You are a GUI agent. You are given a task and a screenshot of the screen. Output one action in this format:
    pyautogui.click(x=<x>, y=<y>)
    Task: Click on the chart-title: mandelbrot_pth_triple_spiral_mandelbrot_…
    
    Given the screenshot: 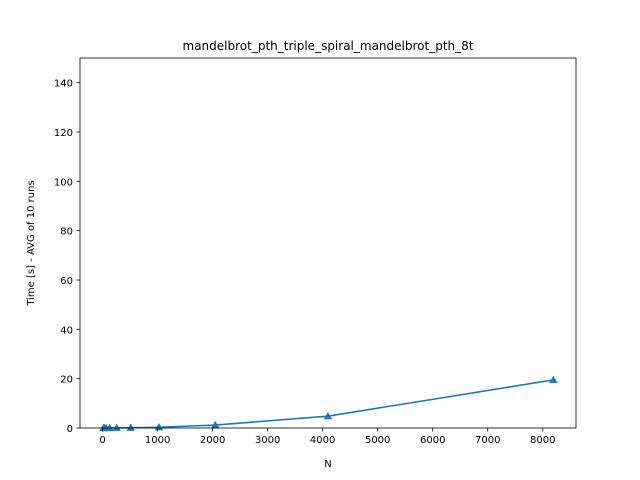 What is the action you would take?
    pyautogui.click(x=328, y=46)
    